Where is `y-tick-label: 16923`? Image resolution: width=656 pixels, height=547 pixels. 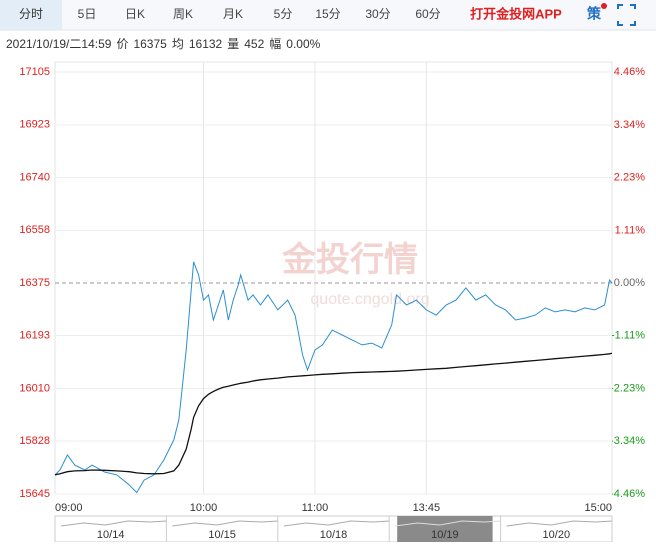 y-tick-label: 16923 is located at coordinates (34, 125).